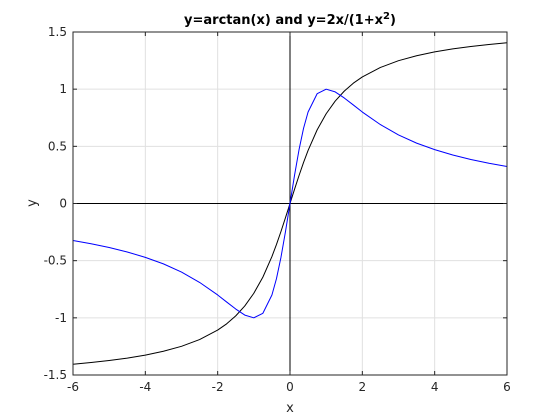 The image size is (560, 420). What do you see at coordinates (290, 19) in the screenshot?
I see `chart-title: y=arctan(x) and y=2x/(1+x2)` at bounding box center [290, 19].